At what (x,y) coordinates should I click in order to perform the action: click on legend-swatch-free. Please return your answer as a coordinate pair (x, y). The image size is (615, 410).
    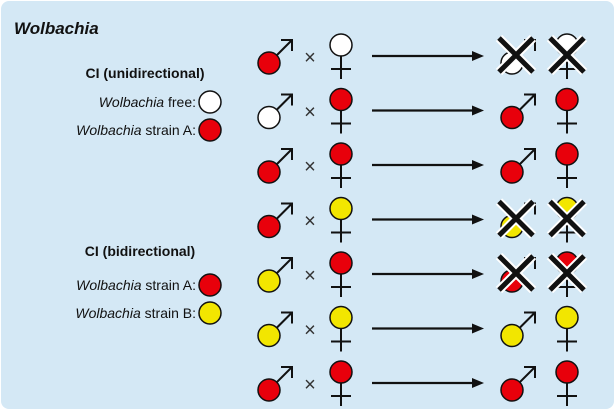
    Looking at the image, I should click on (210, 102).